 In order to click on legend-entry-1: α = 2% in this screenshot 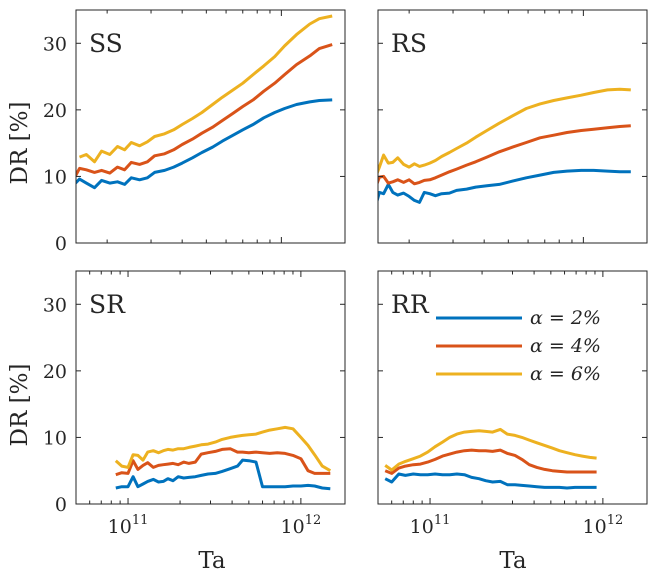, I will do `click(518, 318)`.